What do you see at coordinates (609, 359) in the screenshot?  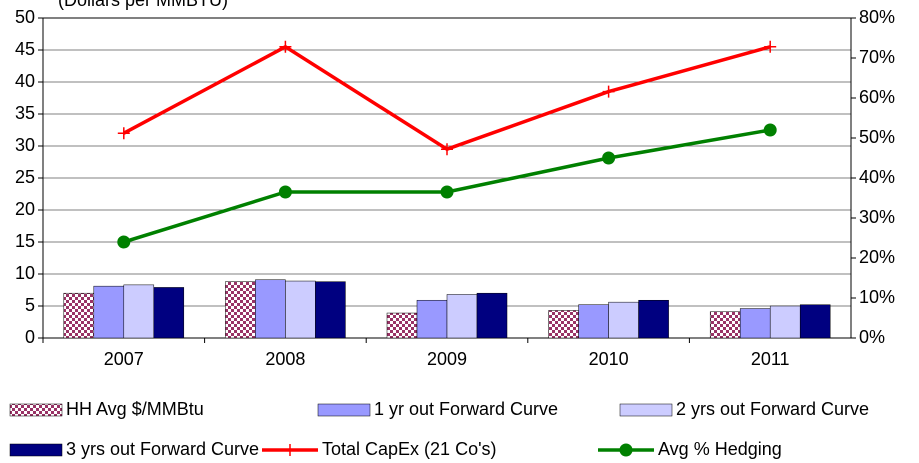 I see `x-tick-label: 2010` at bounding box center [609, 359].